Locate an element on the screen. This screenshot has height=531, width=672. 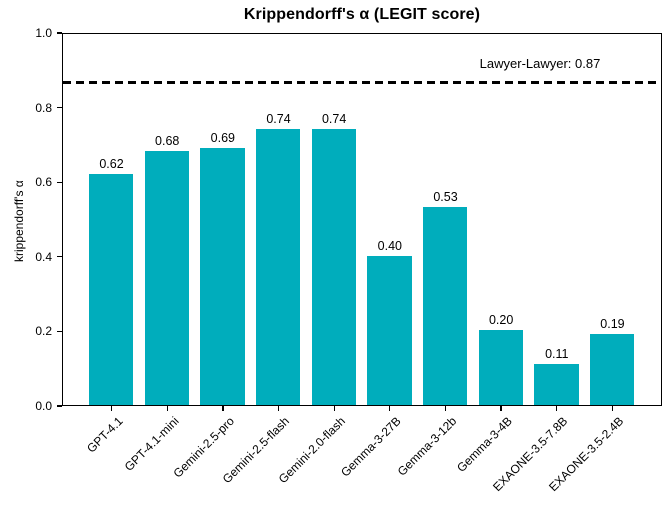
x-tick-label: Gemma-3-12b is located at coordinates (427, 446).